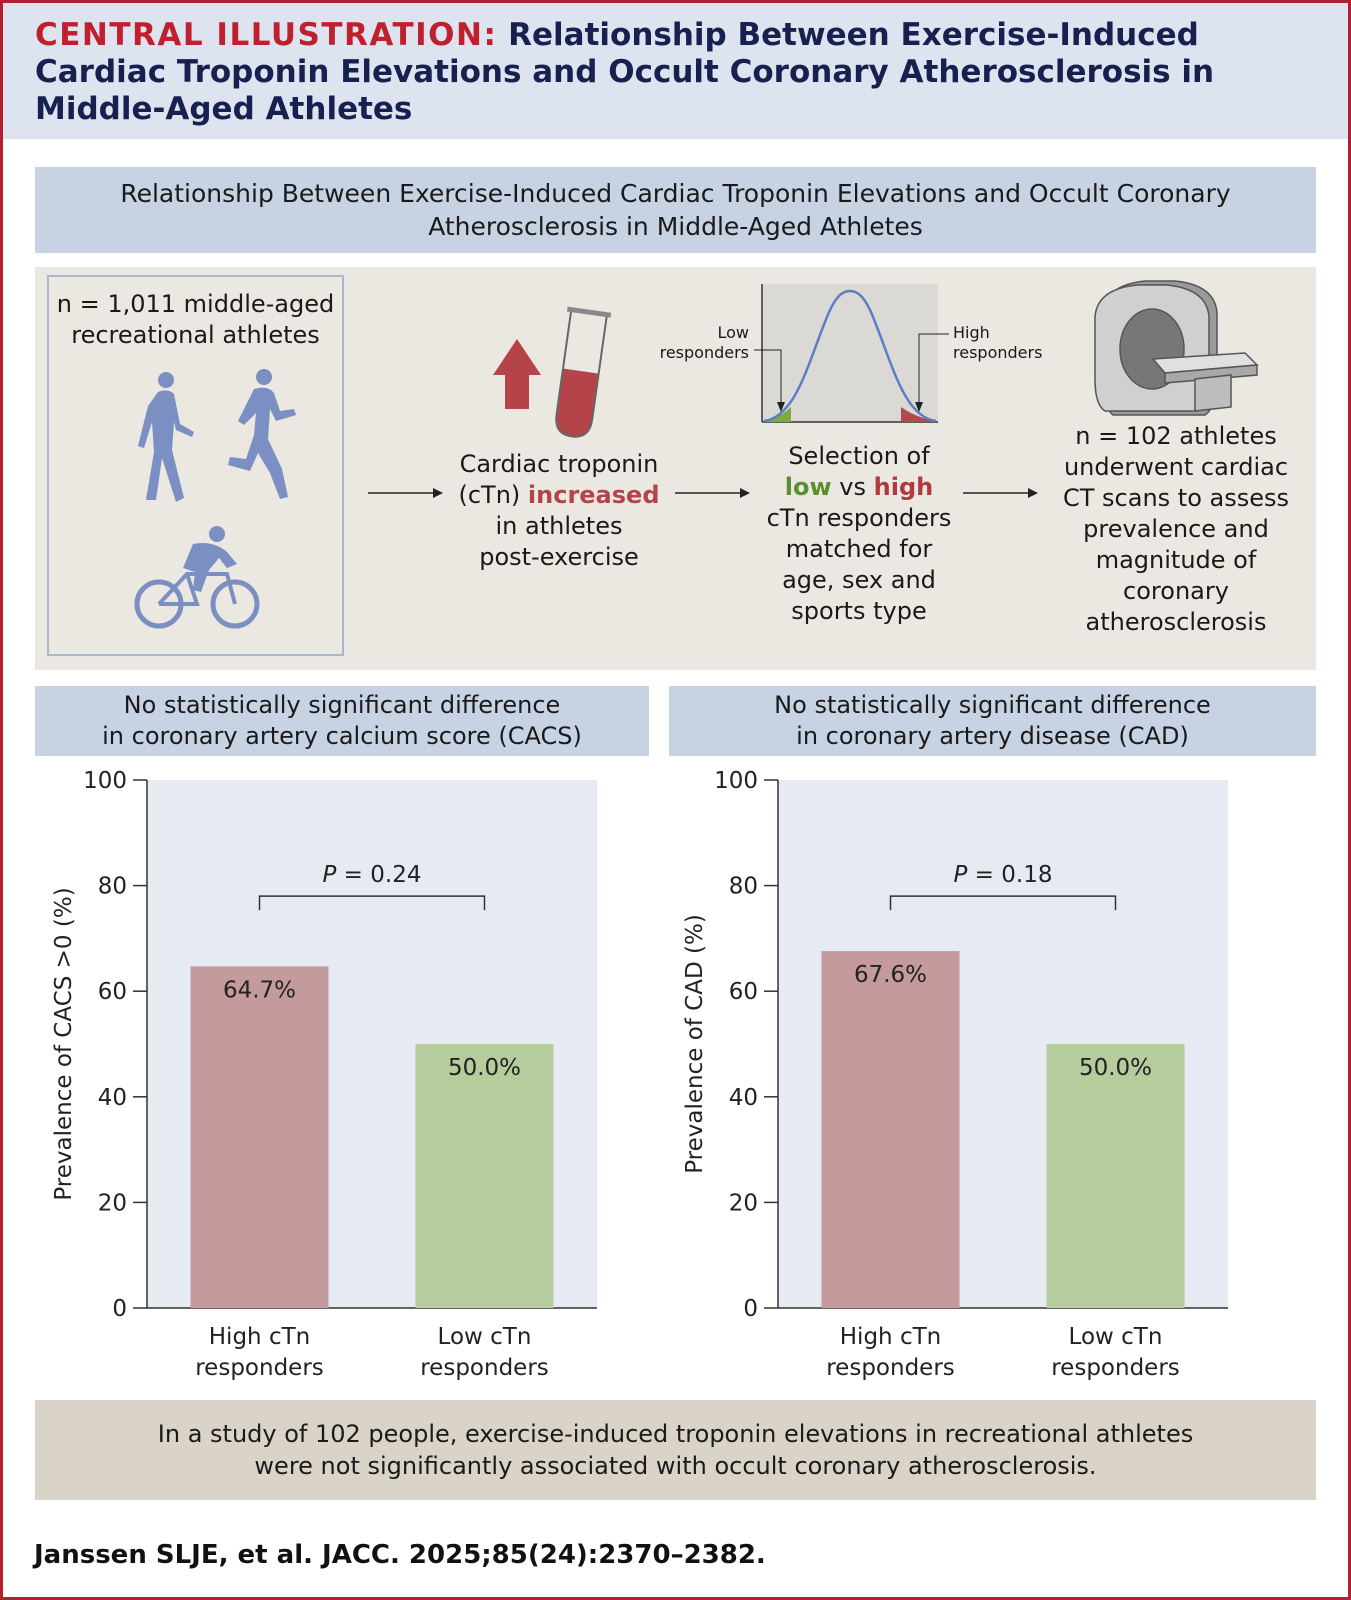  Describe the element at coordinates (1003, 903) in the screenshot. I see `cad-significance-bracket` at that location.